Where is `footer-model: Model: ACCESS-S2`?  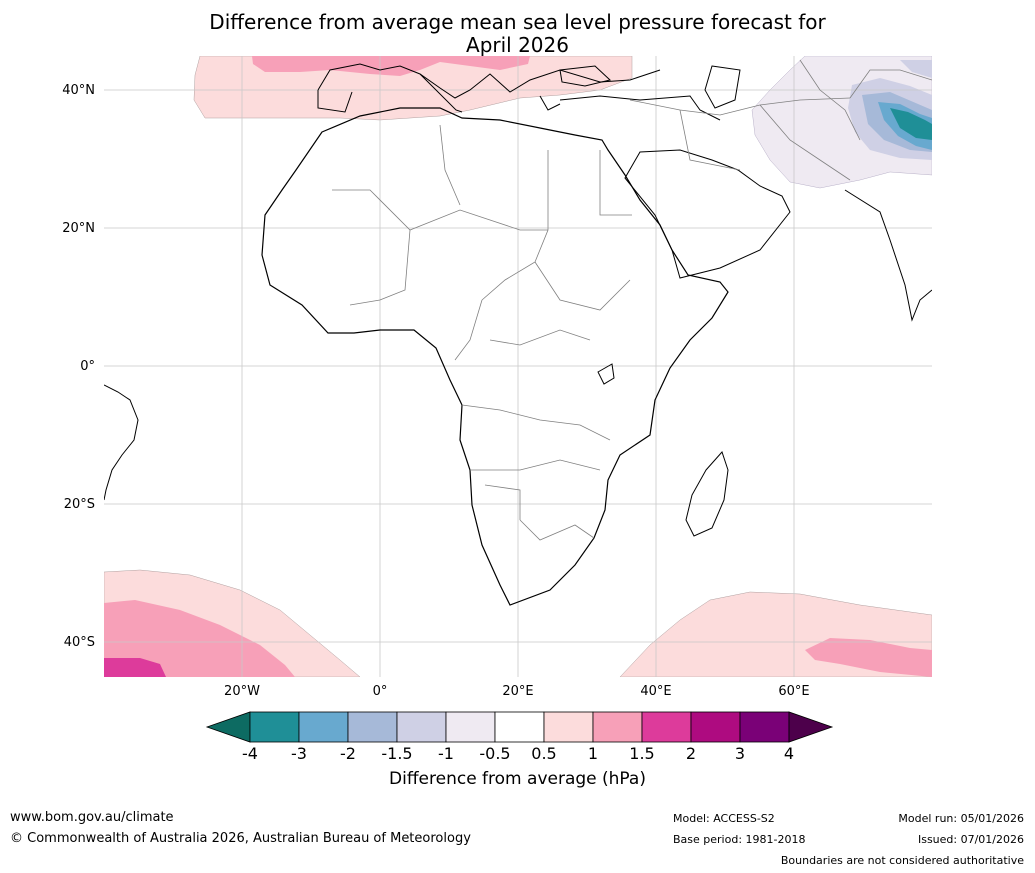
footer-model: Model: ACCESS-S2 is located at coordinates (724, 818).